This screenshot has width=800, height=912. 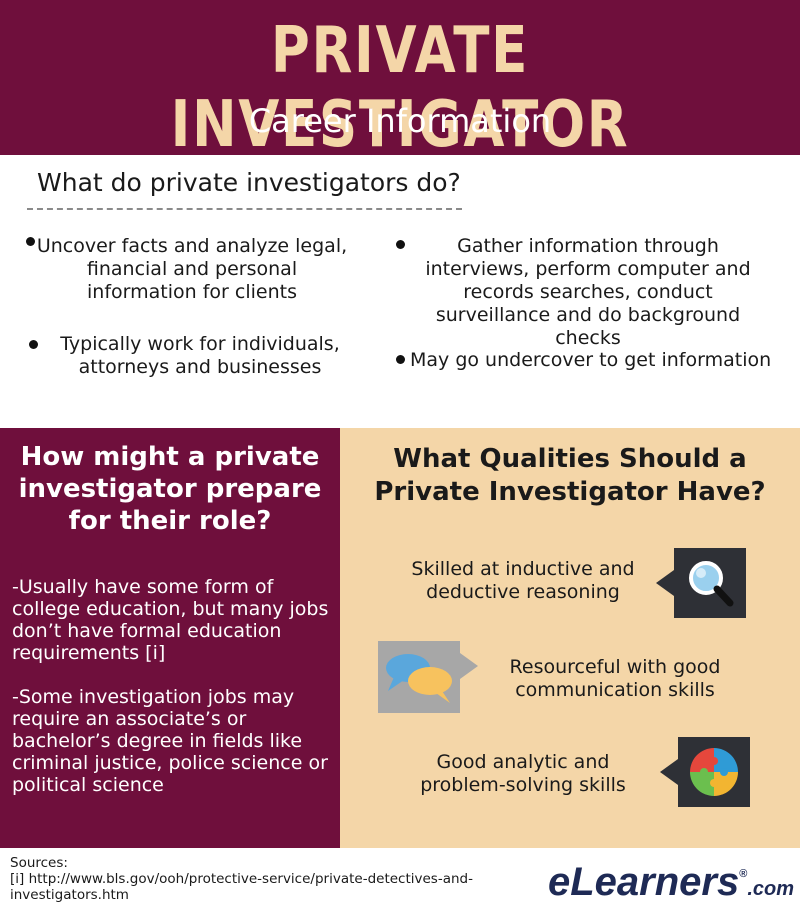 I want to click on bullet-text: May go undercover to get information, so click(x=591, y=360).